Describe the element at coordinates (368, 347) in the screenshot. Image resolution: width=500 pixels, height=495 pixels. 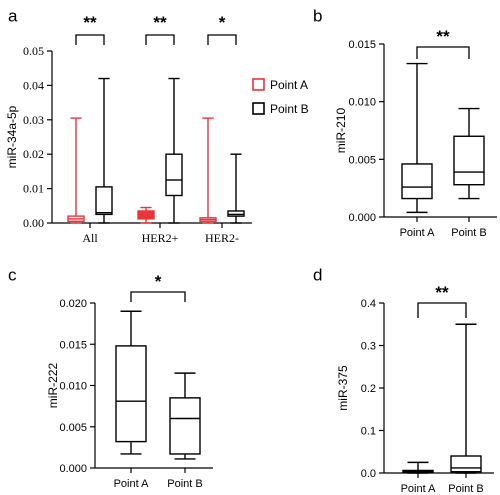
I see `y-tick-label: 0.3` at that location.